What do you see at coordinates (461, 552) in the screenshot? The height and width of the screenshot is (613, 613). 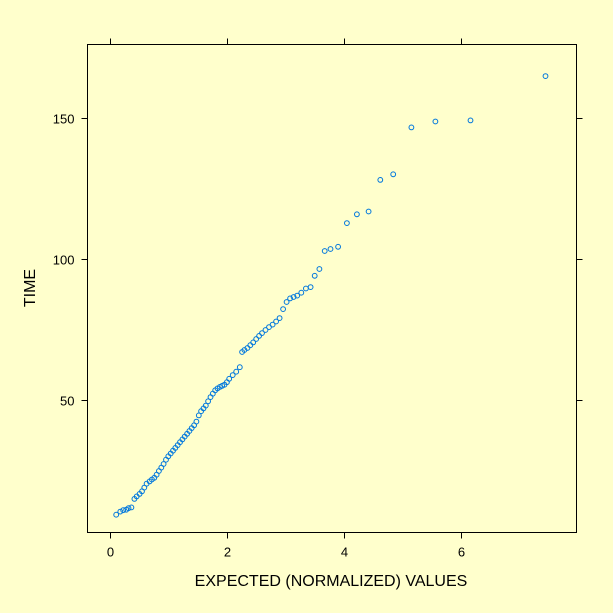 I see `x-tick-label: 6` at bounding box center [461, 552].